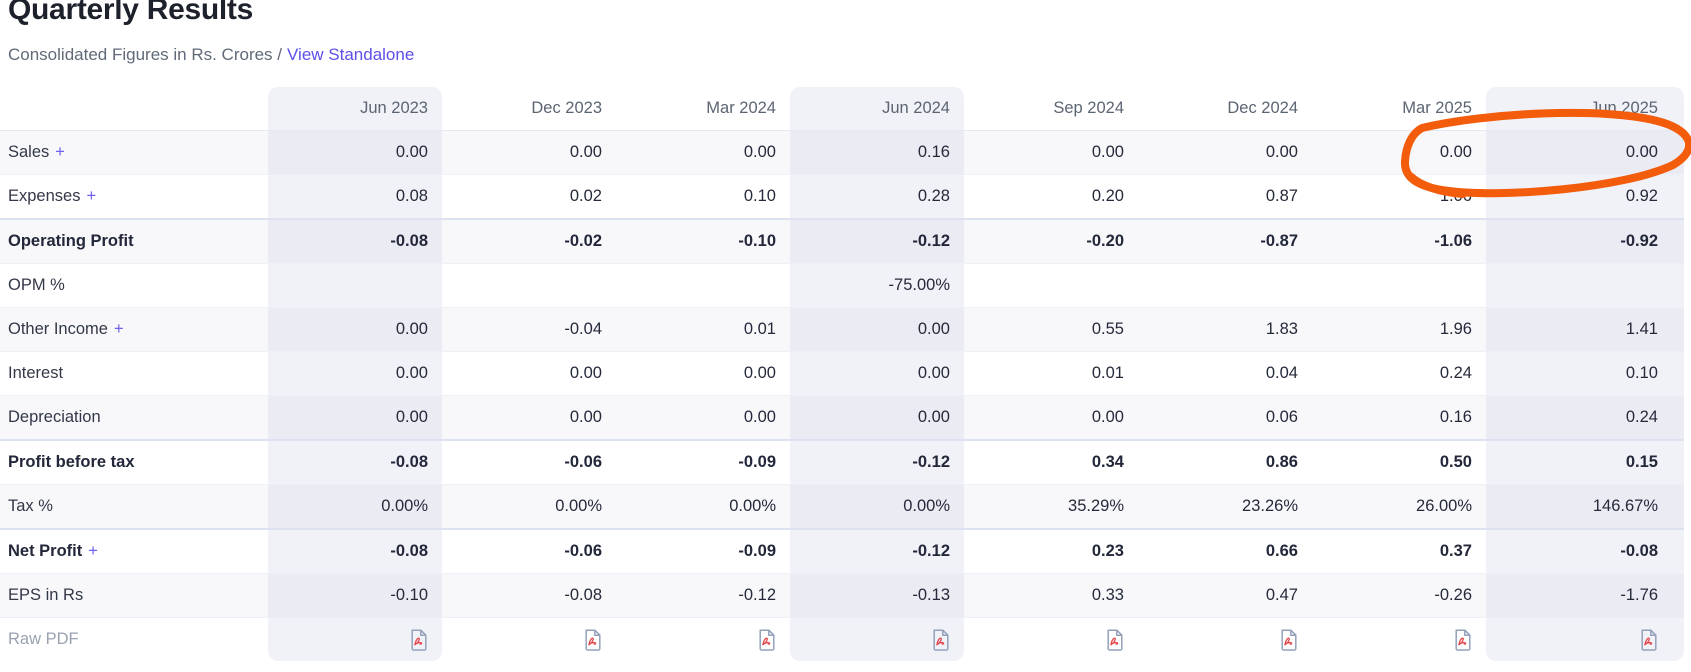 The image size is (1691, 672). What do you see at coordinates (877, 507) in the screenshot?
I see `cell-tax-jun-2024: 0.00%` at bounding box center [877, 507].